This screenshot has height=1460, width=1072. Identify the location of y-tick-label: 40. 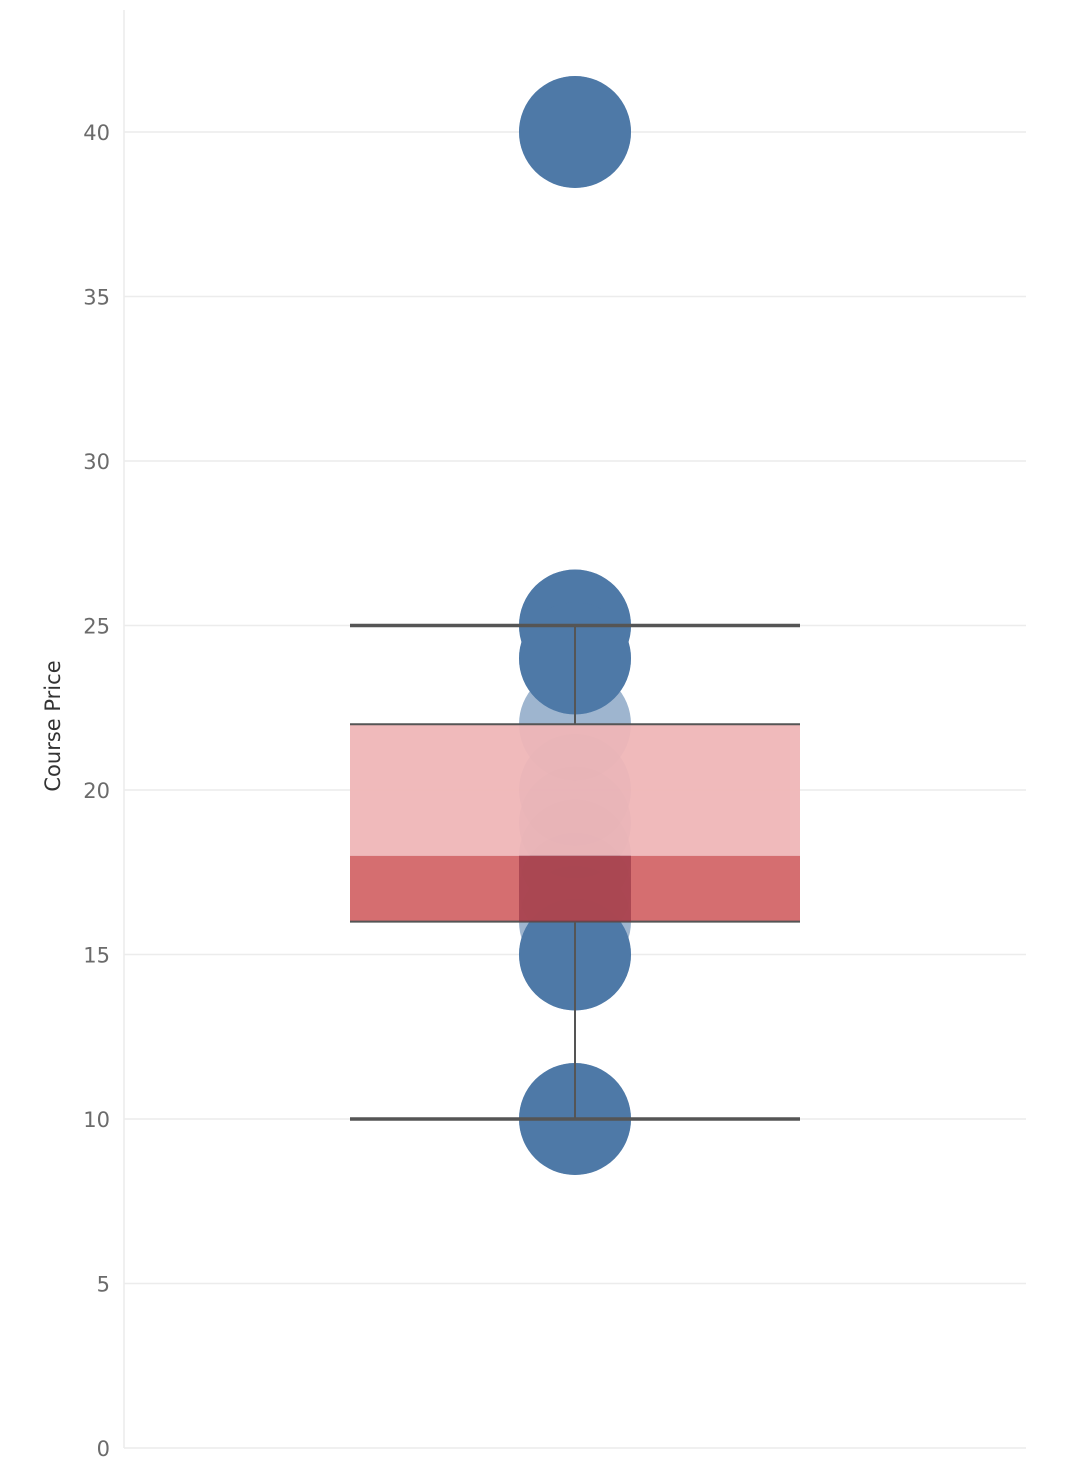
(96, 133).